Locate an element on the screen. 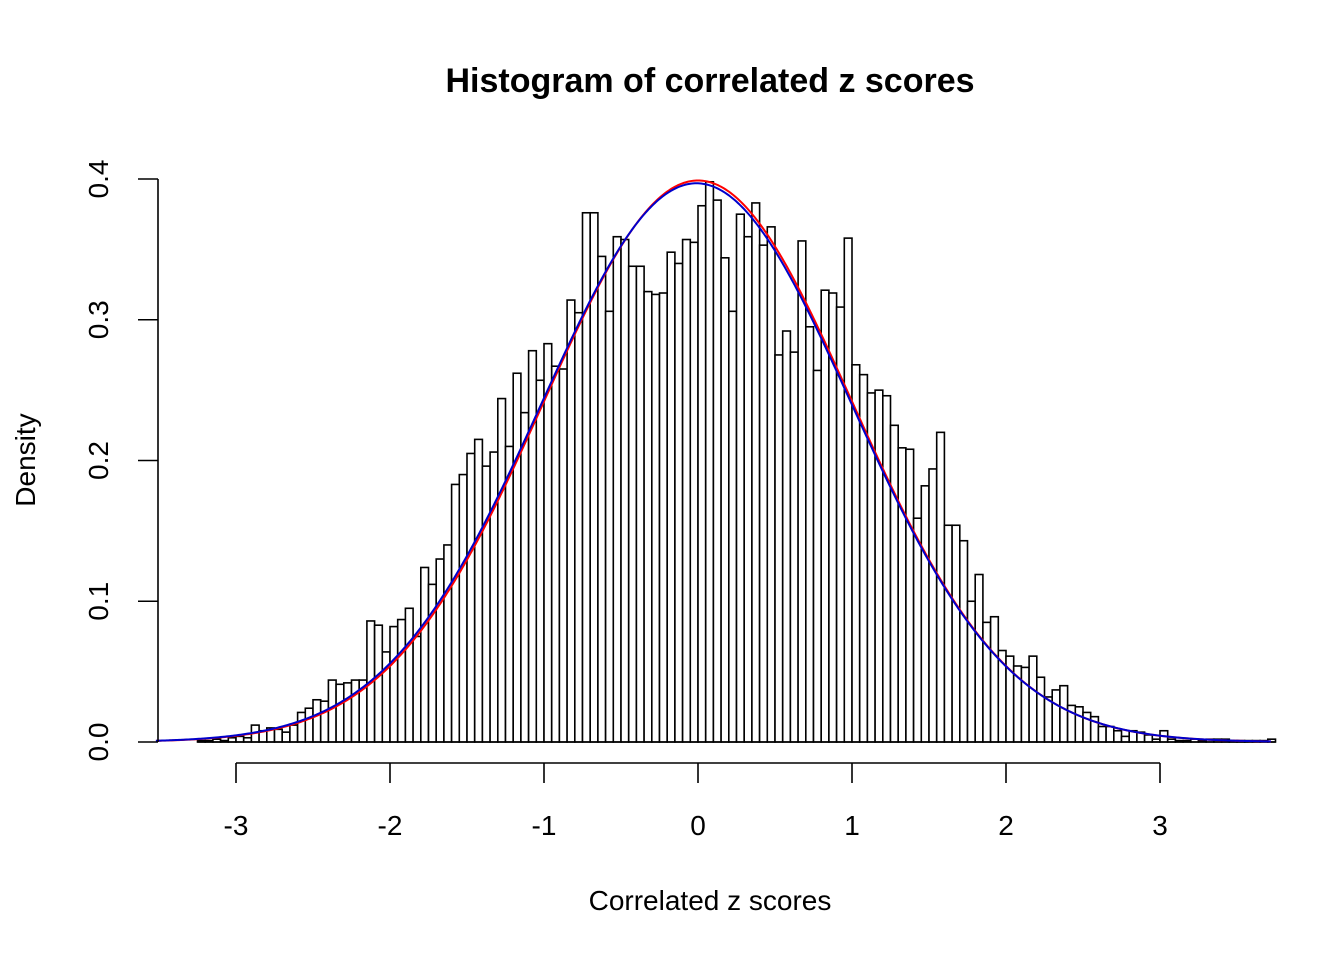 The height and width of the screenshot is (960, 1344). y-axis-label: Density is located at coordinates (25, 459).